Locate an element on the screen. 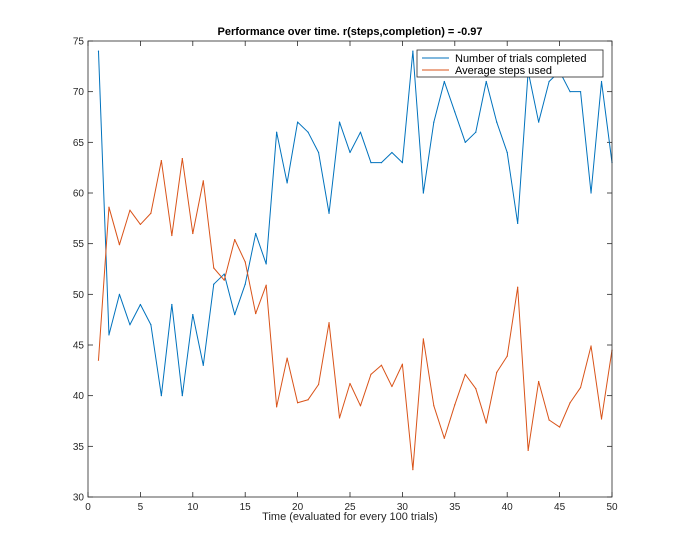 Image resolution: width=676 pixels, height=559 pixels. y-tick-label: 65 is located at coordinates (79, 143).